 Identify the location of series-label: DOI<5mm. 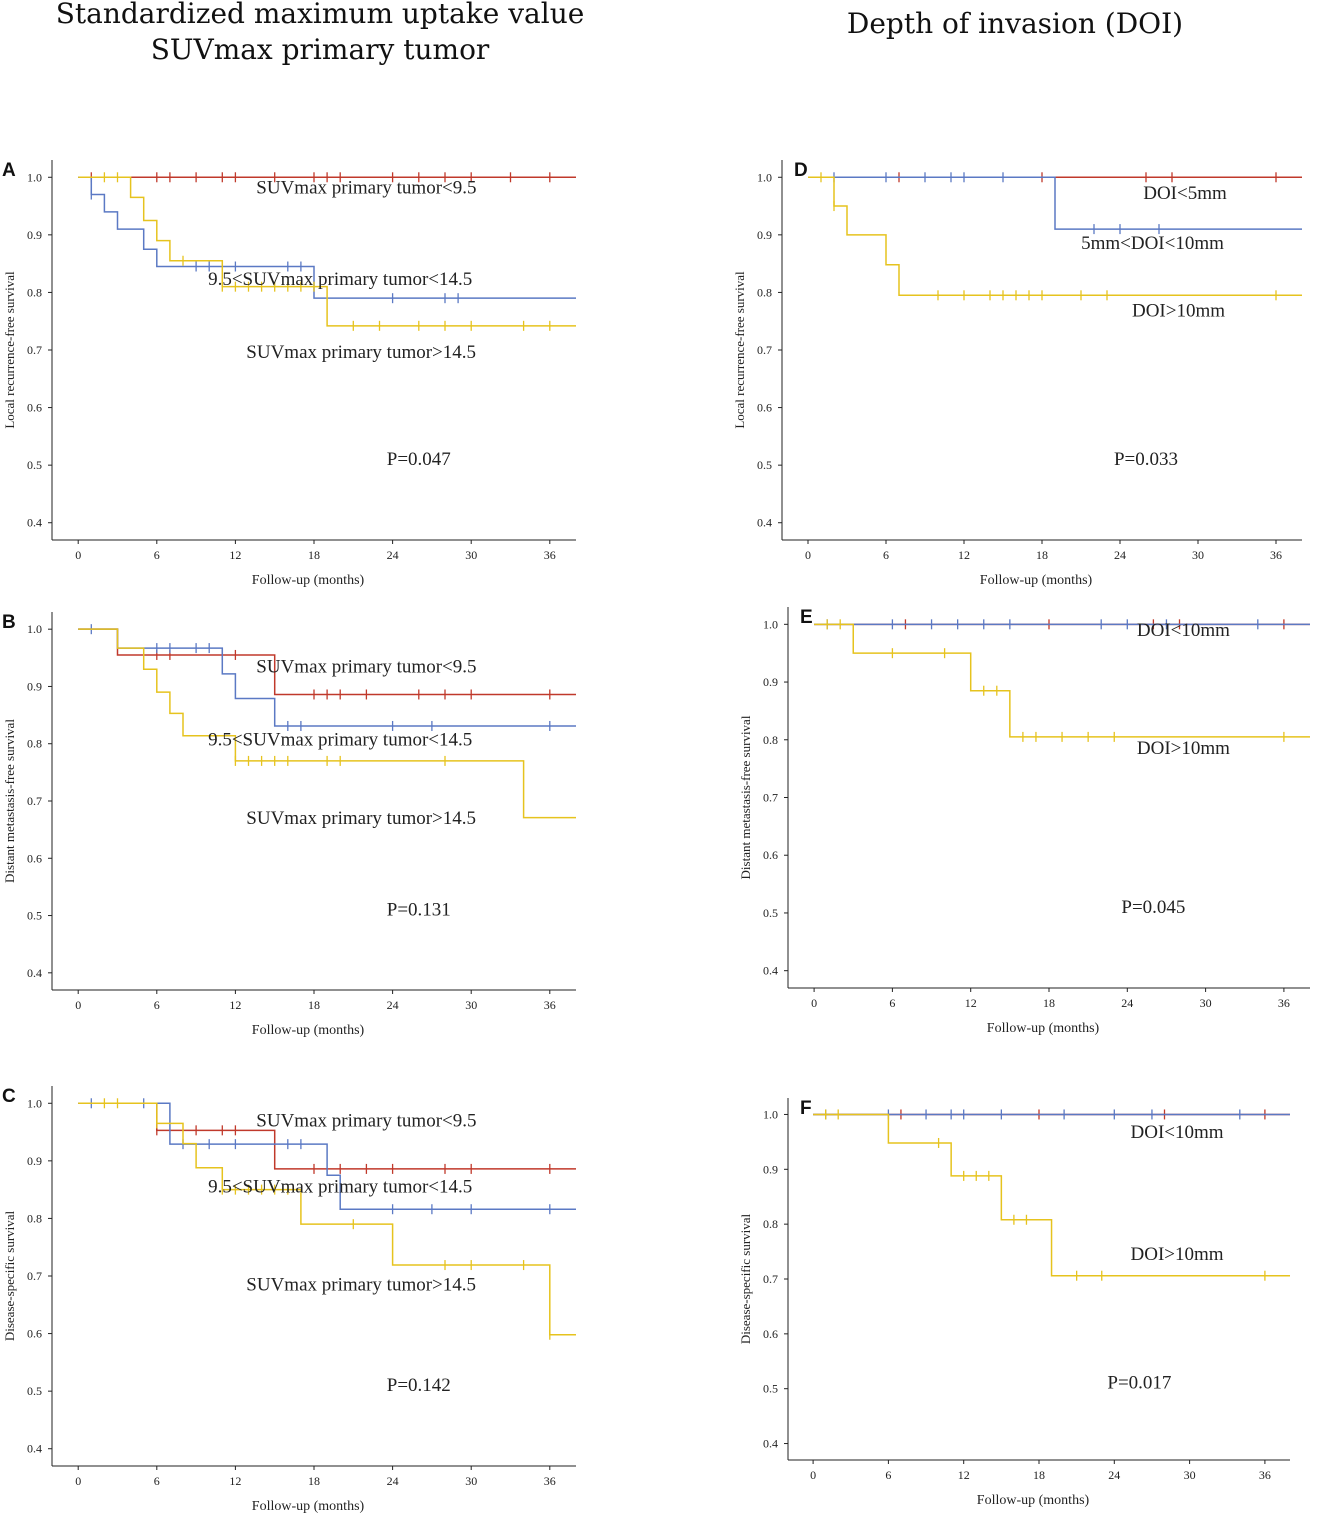
(1185, 193).